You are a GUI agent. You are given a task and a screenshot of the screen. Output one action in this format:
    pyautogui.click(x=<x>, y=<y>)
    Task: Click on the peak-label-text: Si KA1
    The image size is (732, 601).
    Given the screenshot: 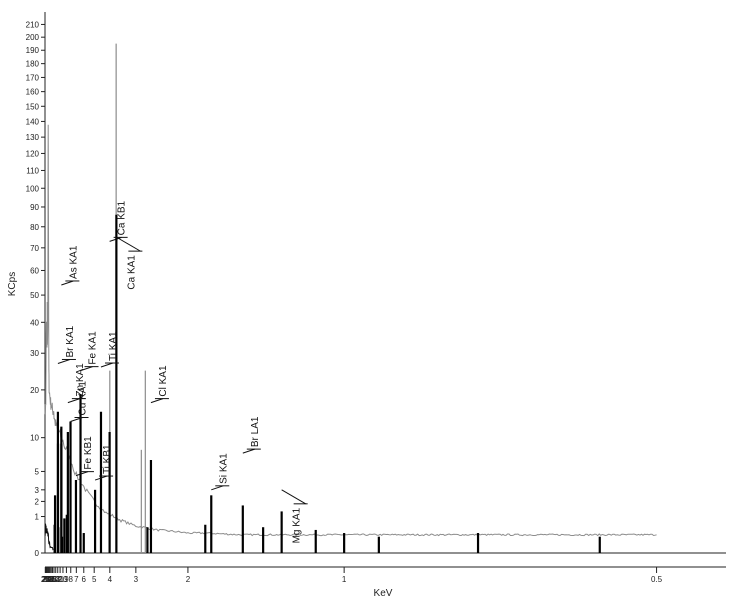 What is the action you would take?
    pyautogui.click(x=223, y=468)
    